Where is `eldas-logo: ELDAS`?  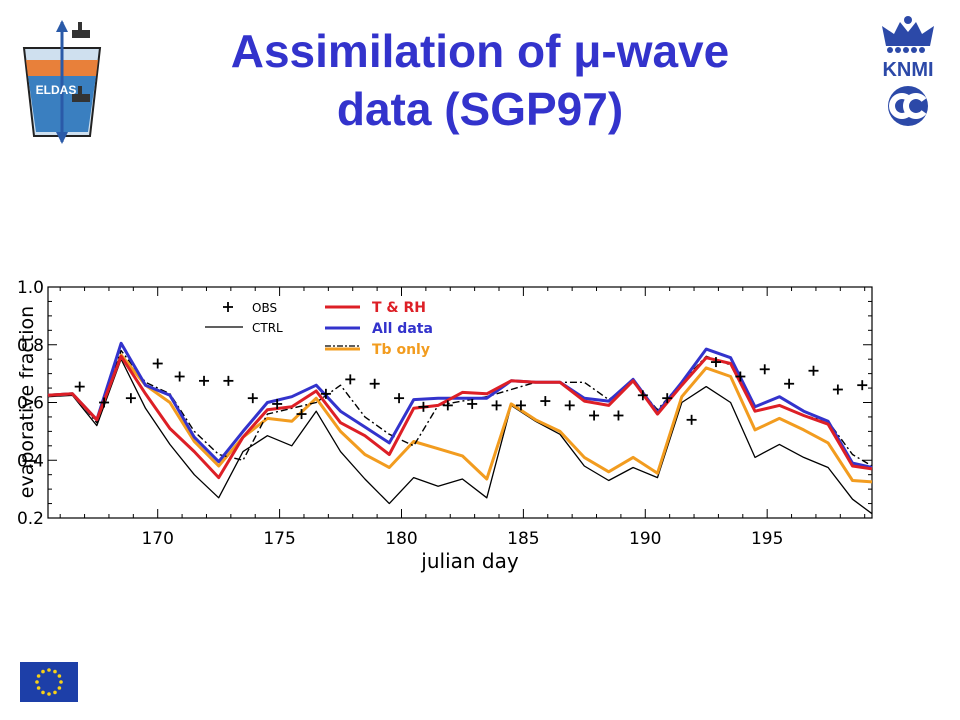
eldas-logo: ELDAS is located at coordinates (62, 82).